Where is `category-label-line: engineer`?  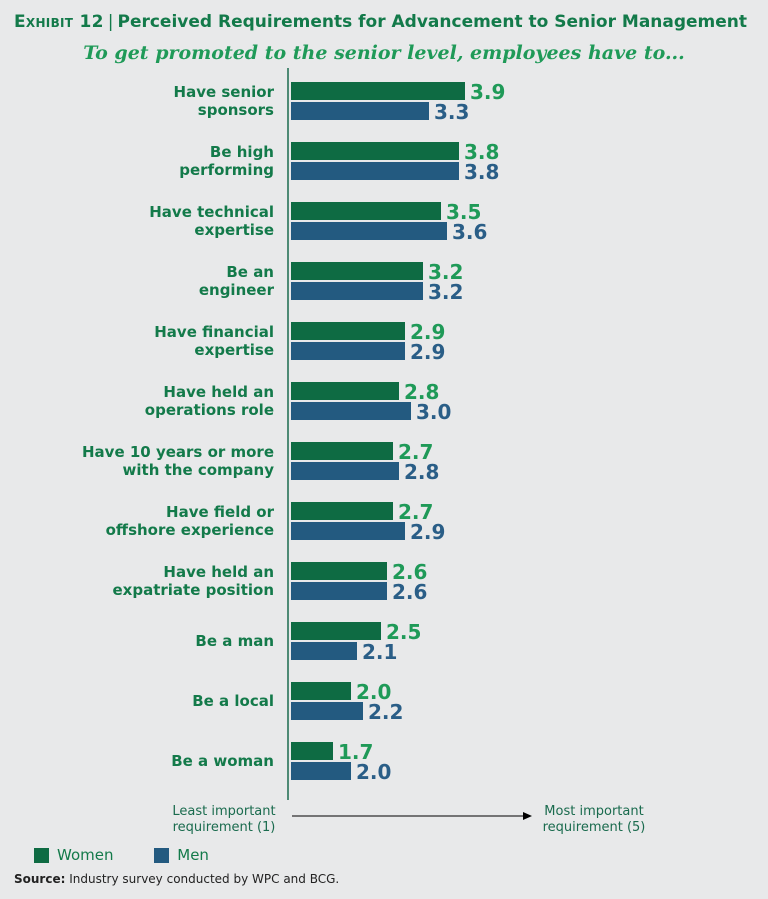 category-label-line: engineer is located at coordinates (237, 290).